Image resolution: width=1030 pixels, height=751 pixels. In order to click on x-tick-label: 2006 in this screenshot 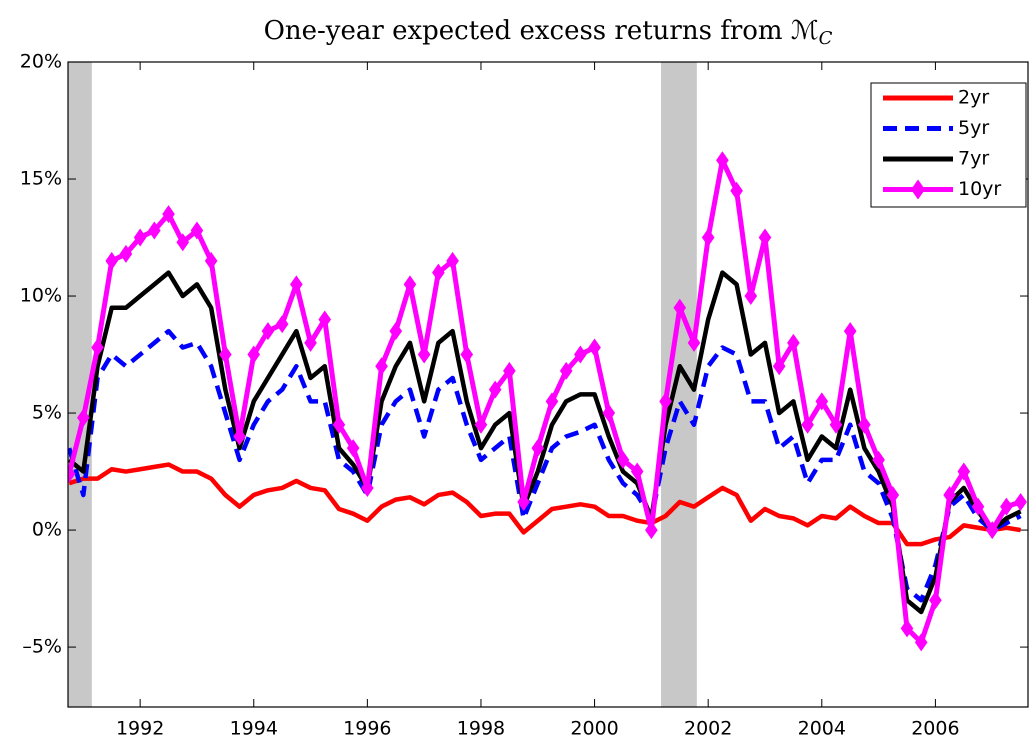, I will do `click(935, 729)`.